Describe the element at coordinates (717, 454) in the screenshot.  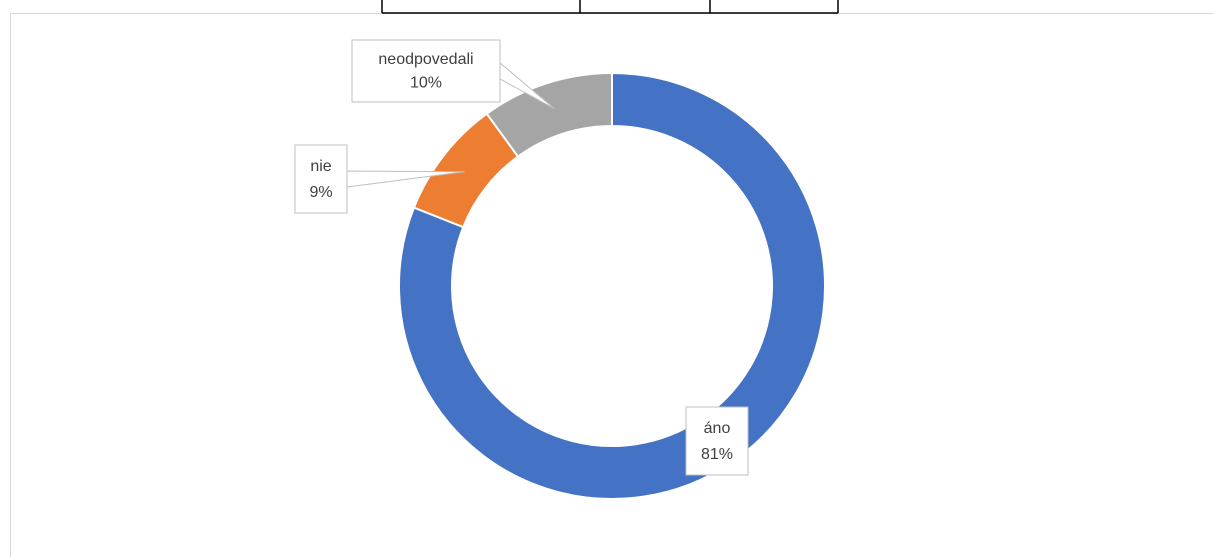
I see `data-label-value: 81%` at that location.